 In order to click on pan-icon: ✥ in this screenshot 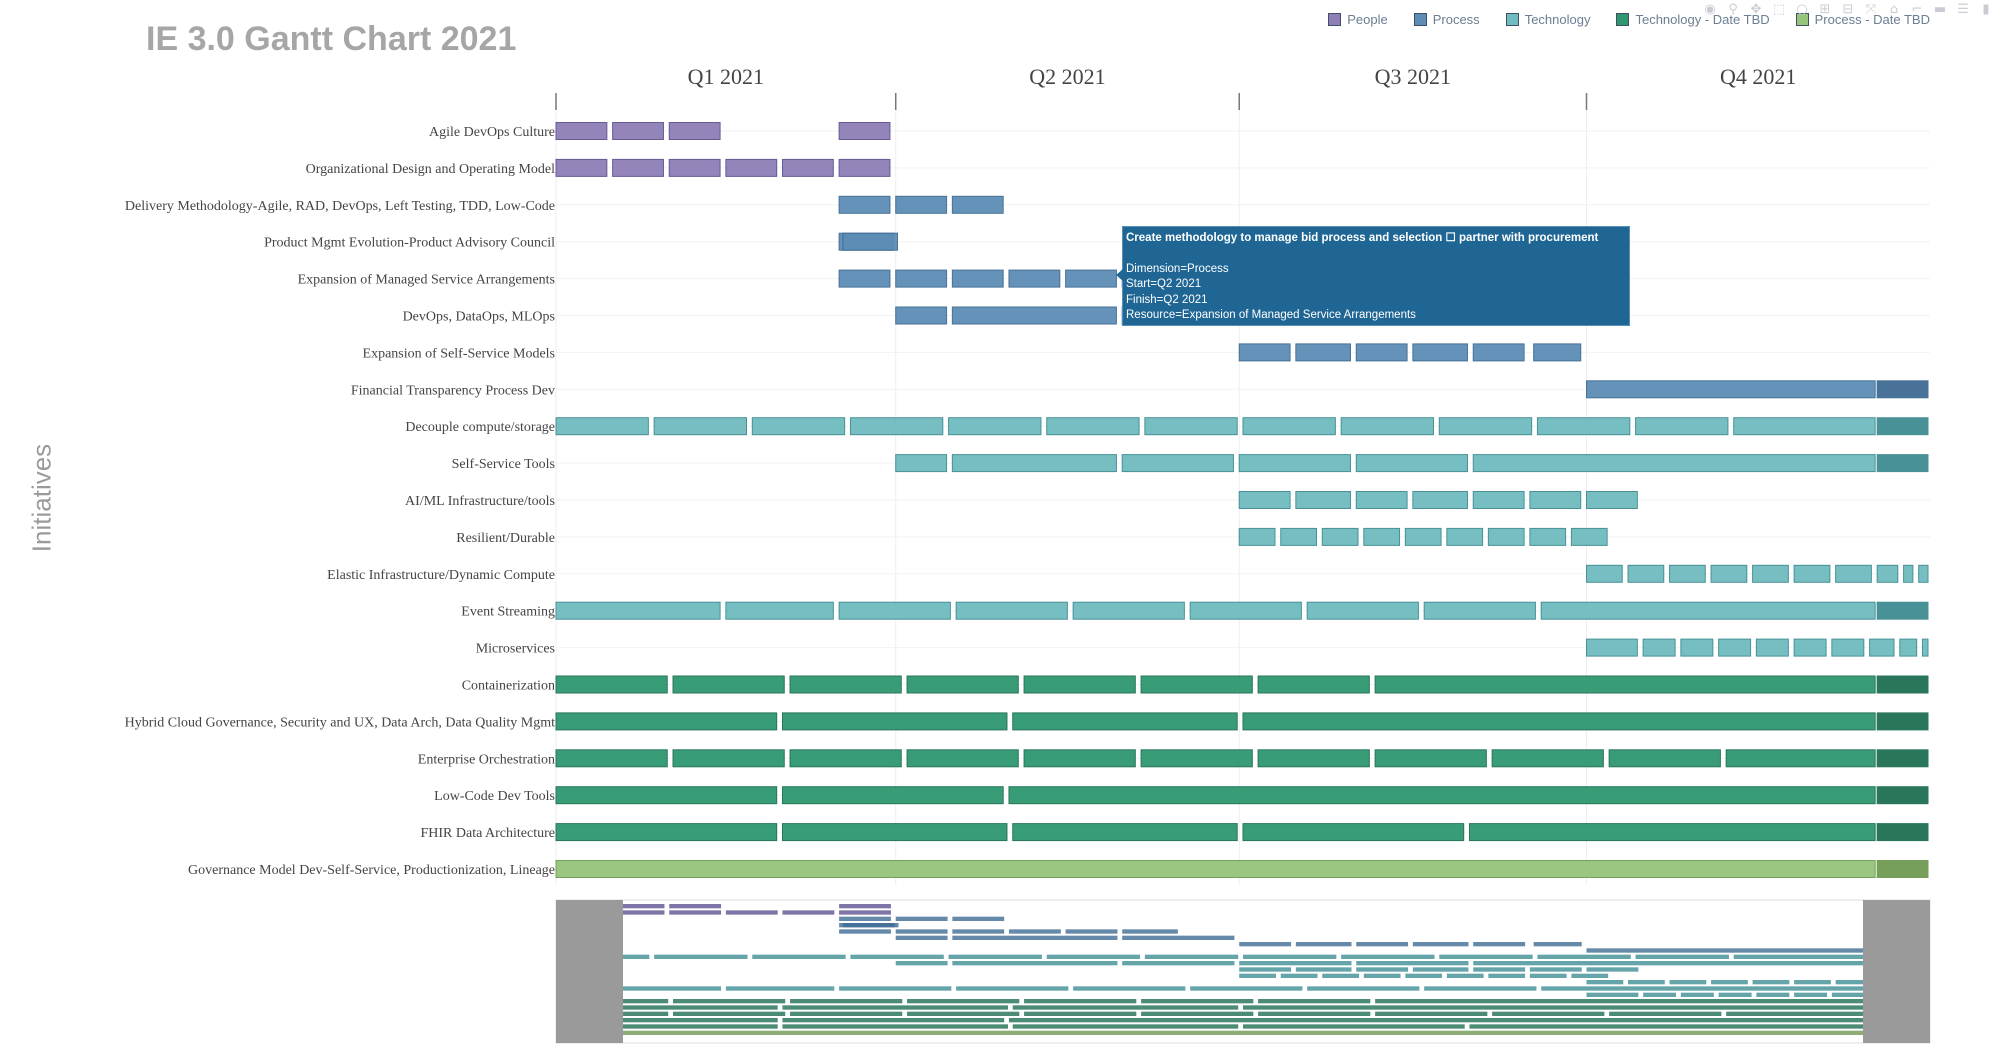, I will do `click(1756, 9)`.